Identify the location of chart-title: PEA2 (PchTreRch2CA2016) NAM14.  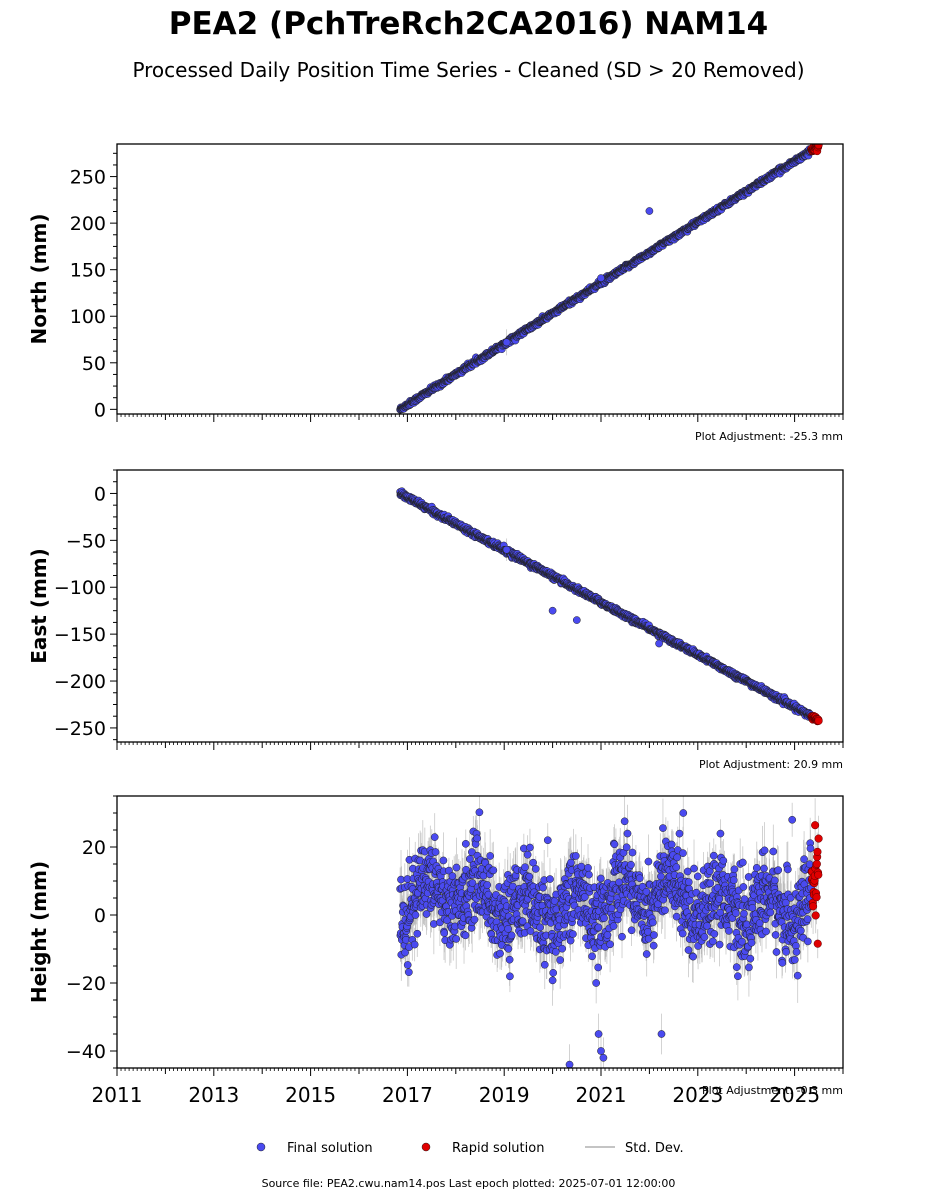
(468, 24).